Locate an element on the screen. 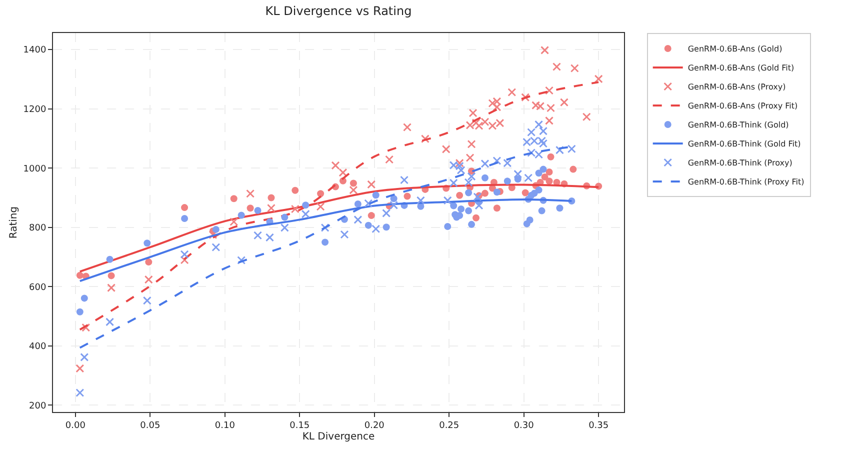  legend-label: GenRM-0.6B-Think (Proxy Fit) is located at coordinates (746, 182).